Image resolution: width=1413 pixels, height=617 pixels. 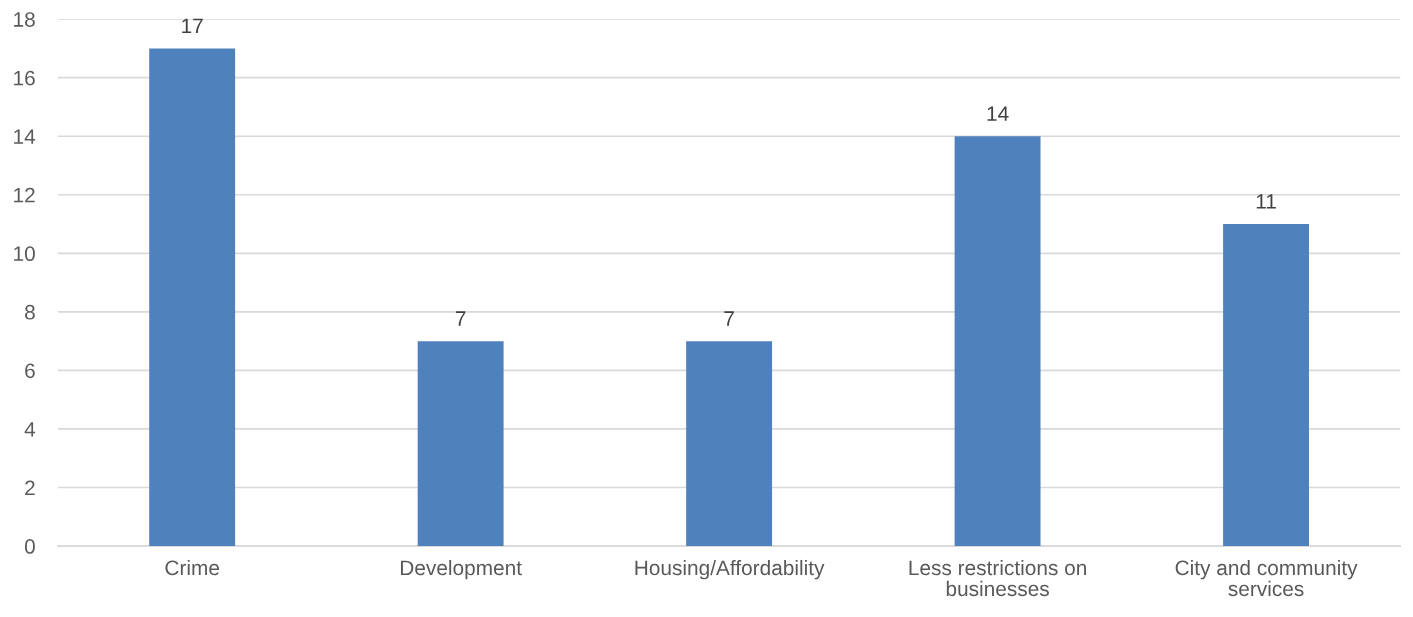 I want to click on y-tick-label: 10, so click(x=24, y=254).